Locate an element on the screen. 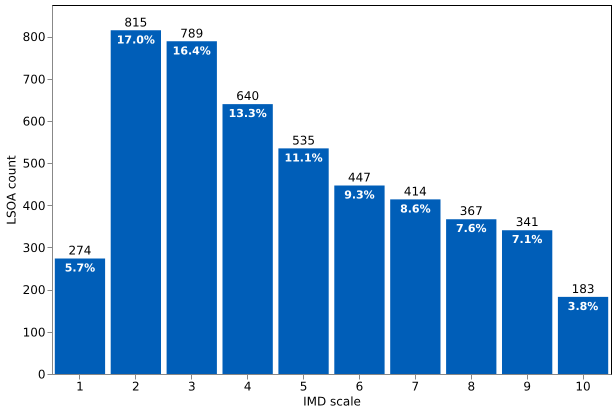 The image size is (613, 412). data-label: 815 is located at coordinates (136, 22).